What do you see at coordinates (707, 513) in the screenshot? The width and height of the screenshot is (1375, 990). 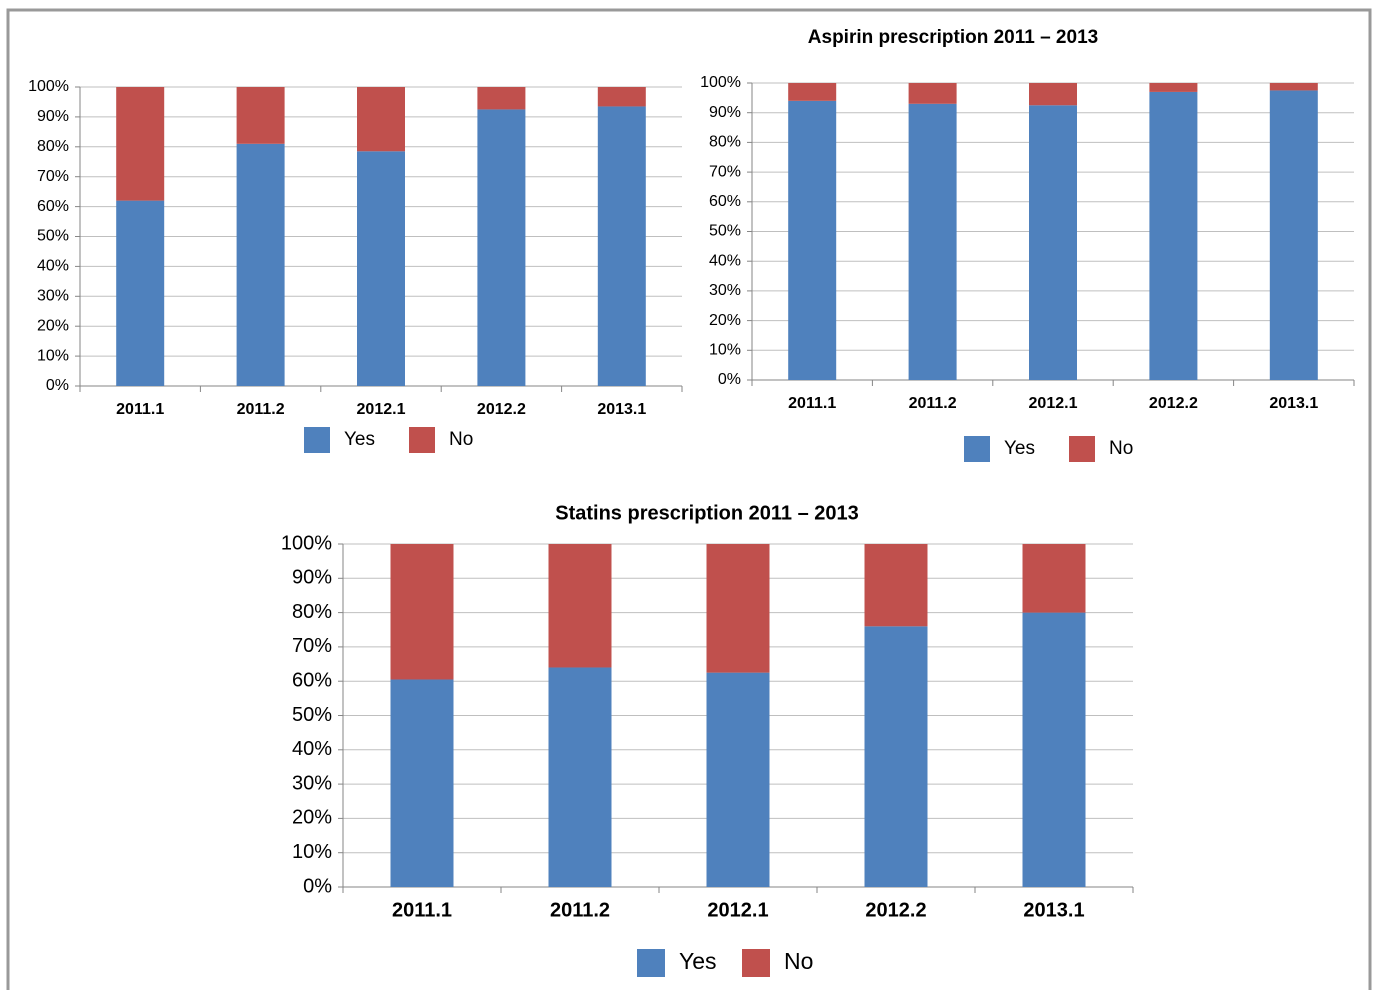 I see `chart-title: Statins prescription 2011 – 2013` at bounding box center [707, 513].